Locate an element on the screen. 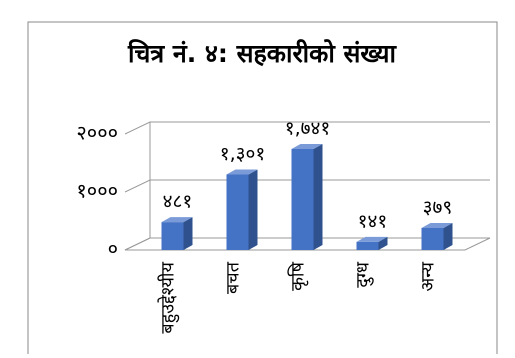  value-label: १,७४१ is located at coordinates (308, 129).